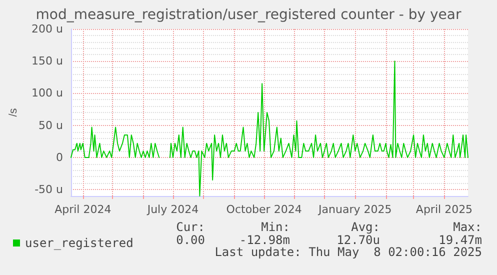  Describe the element at coordinates (460, 240) in the screenshot. I see `text: 19.47m` at that location.